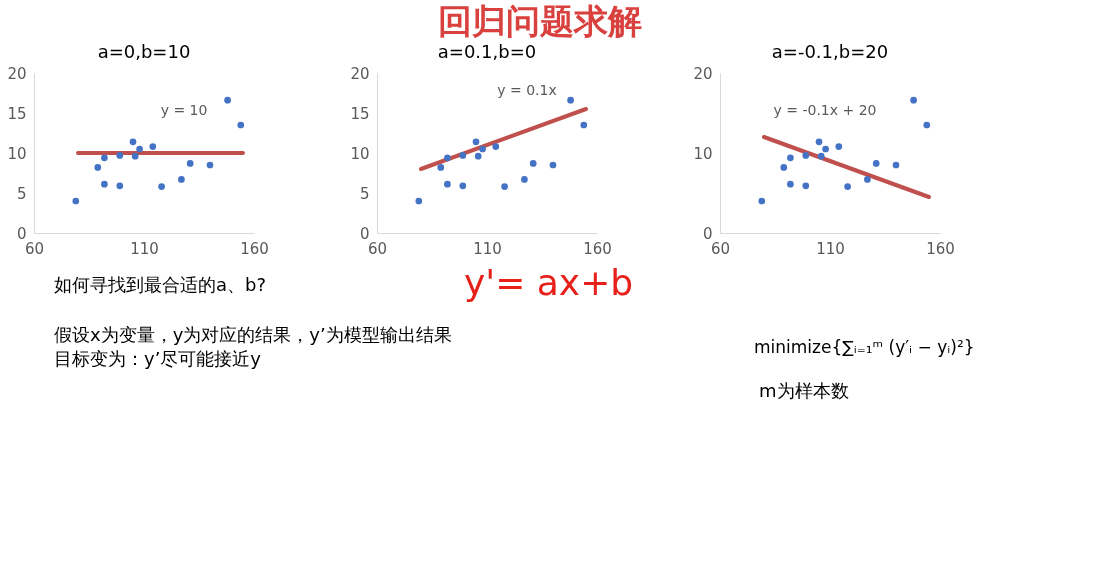 The width and height of the screenshot is (1112, 563). I want to click on text: 回归问题求解, so click(540, 21).